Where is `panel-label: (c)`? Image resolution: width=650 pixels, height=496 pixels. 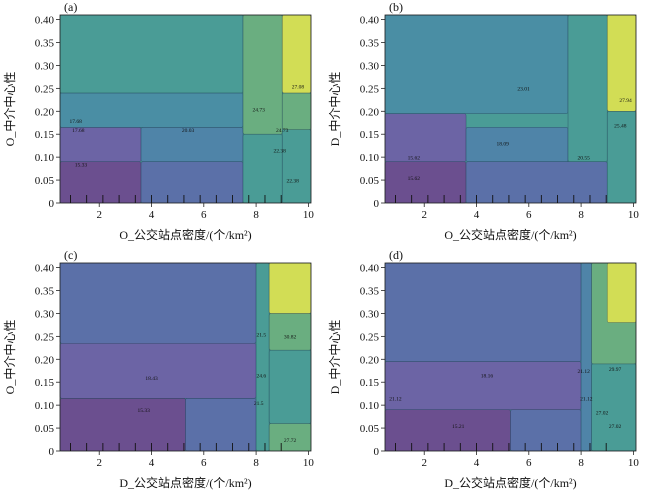 panel-label: (c) is located at coordinates (70, 255).